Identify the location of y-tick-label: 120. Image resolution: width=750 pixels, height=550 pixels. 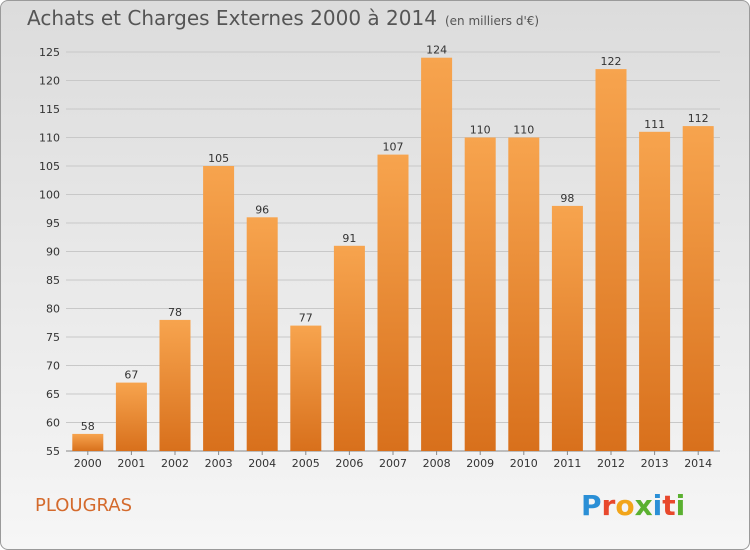
(49, 81).